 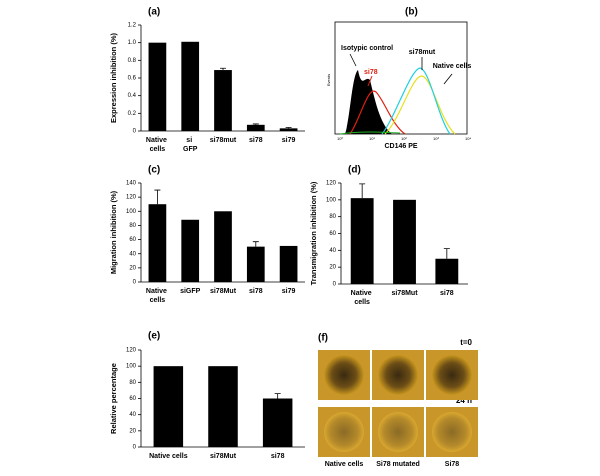 I want to click on time-label: t=0, so click(x=466, y=342).